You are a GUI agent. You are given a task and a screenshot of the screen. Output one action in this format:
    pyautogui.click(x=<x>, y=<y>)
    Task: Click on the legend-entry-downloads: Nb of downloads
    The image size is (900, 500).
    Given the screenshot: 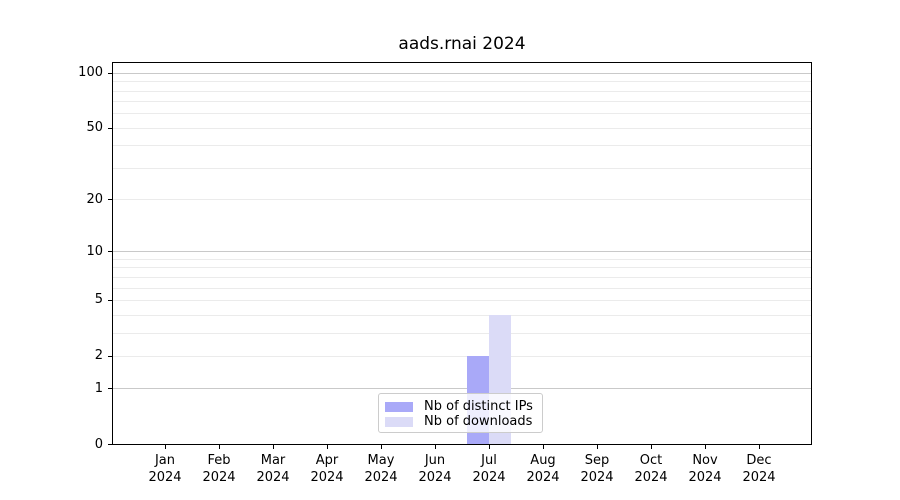 What is the action you would take?
    pyautogui.click(x=459, y=421)
    